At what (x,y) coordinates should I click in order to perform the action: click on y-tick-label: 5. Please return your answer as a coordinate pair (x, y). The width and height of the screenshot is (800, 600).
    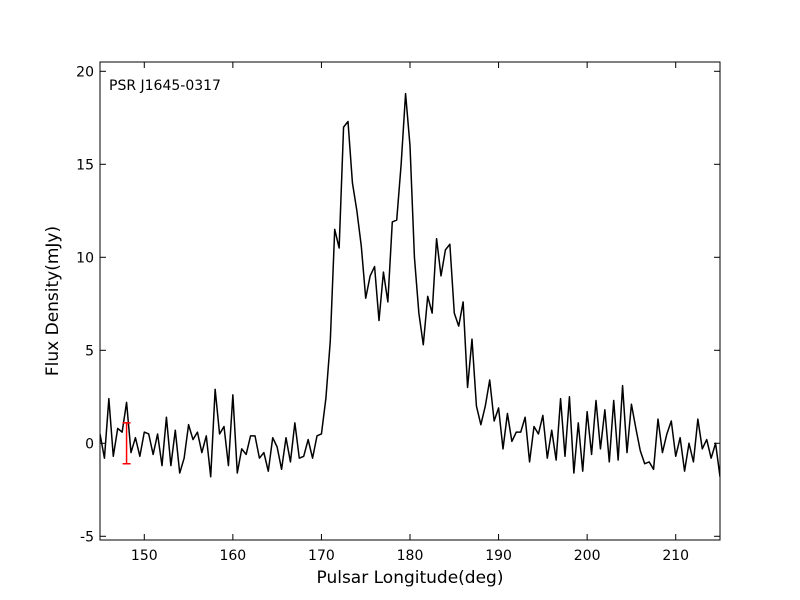
    Looking at the image, I should click on (89, 351).